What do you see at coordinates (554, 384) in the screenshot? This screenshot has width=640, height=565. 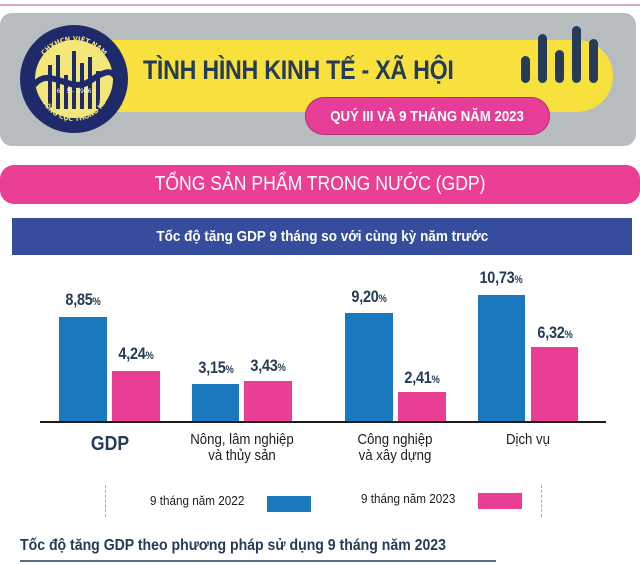 I see `bar-services-2023` at bounding box center [554, 384].